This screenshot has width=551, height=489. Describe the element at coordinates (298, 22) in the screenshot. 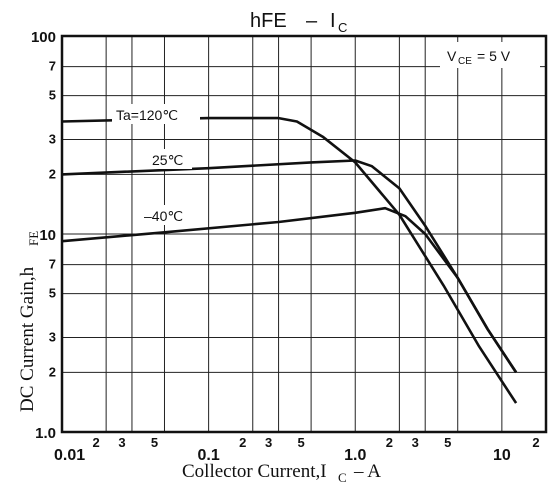

I see `chart-title: hFE – I C` at that location.